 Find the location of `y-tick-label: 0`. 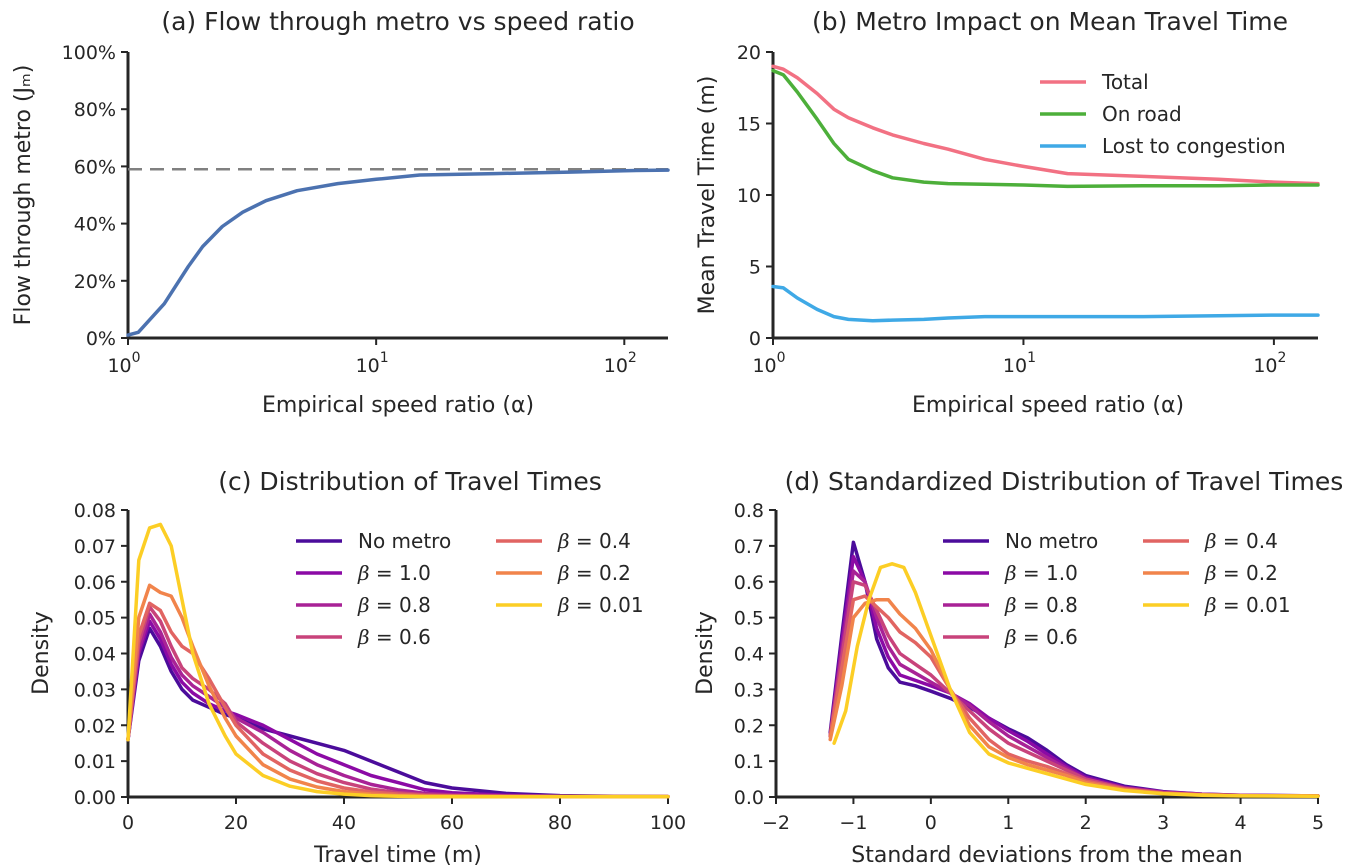

y-tick-label: 0 is located at coordinates (755, 339).